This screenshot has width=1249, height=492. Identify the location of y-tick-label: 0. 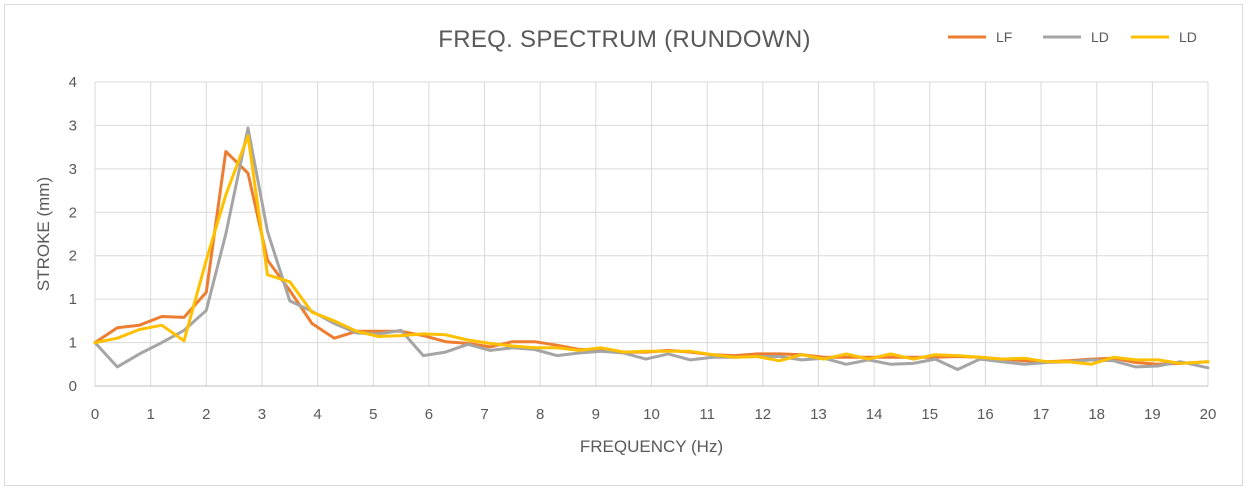
(73, 386).